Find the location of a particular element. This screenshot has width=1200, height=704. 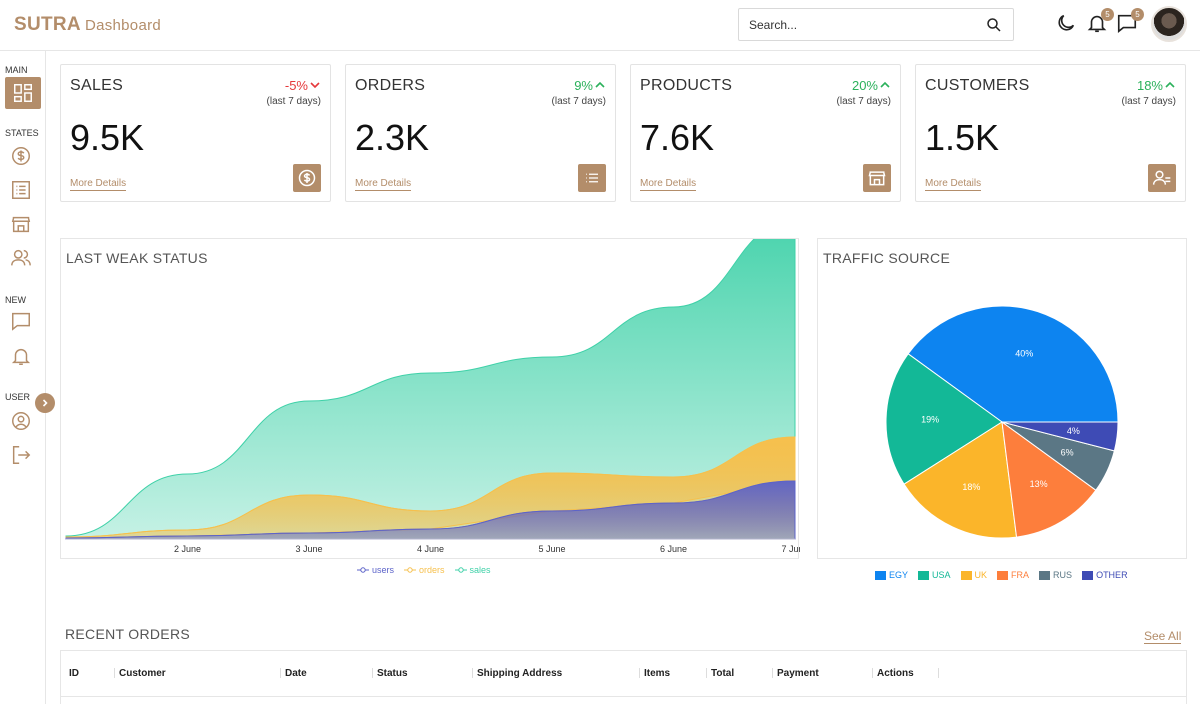

pie-slice-label: 6% is located at coordinates (1067, 453).